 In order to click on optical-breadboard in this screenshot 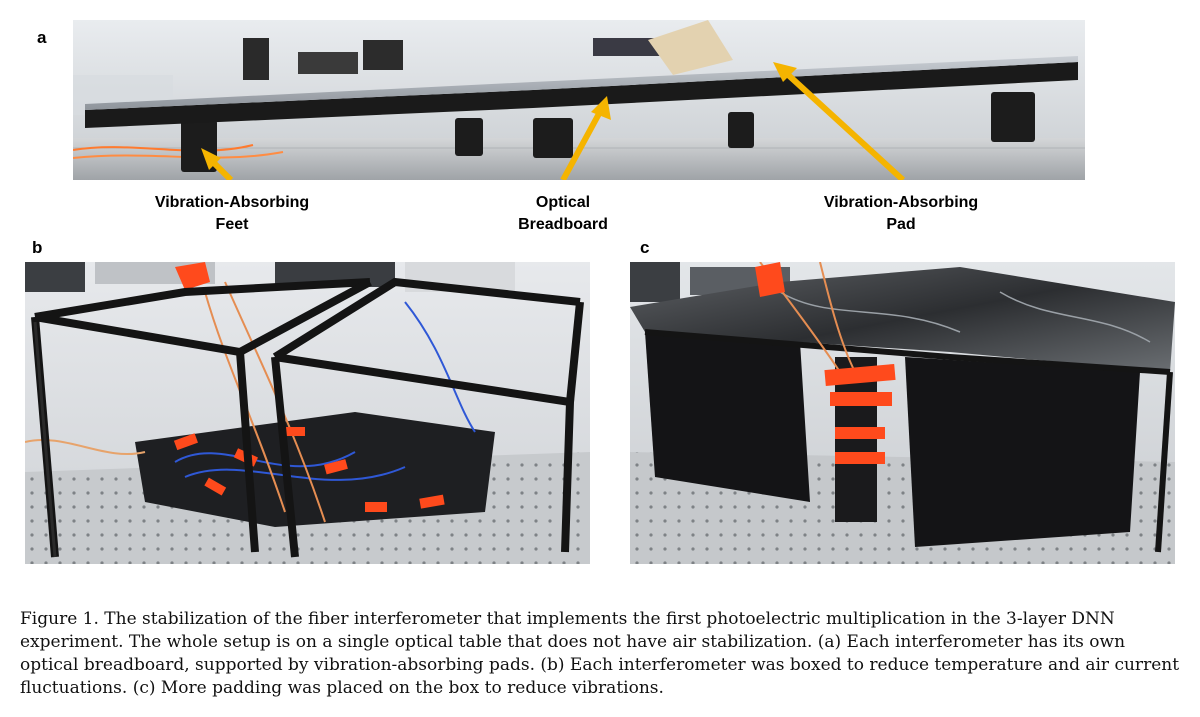, I will do `click(581, 95)`.